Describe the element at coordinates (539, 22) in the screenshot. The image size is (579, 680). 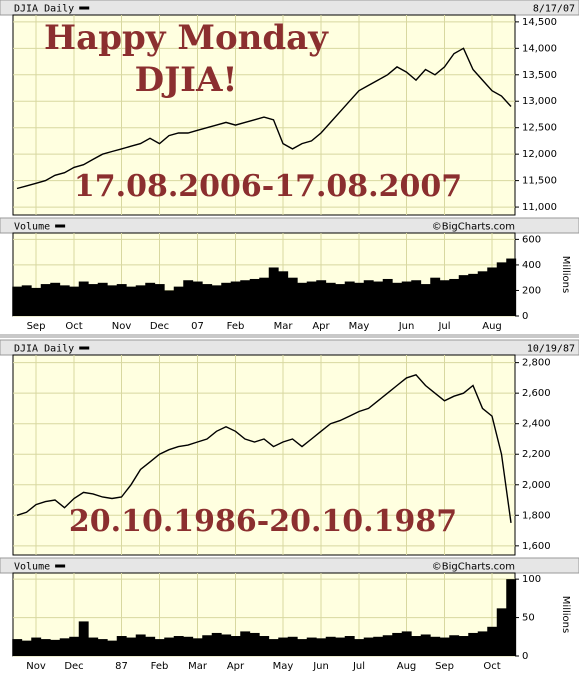
I see `y-tick-label: 14,500` at that location.